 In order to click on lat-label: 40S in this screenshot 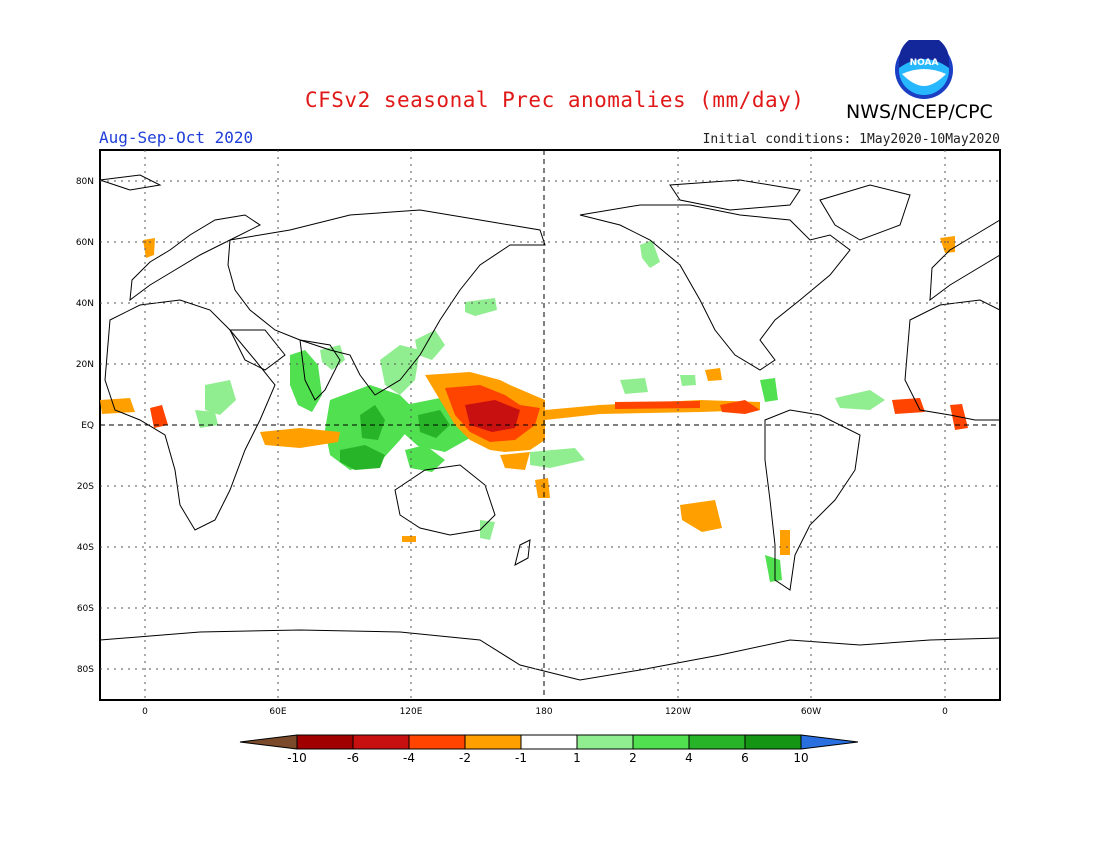, I will do `click(85, 548)`.